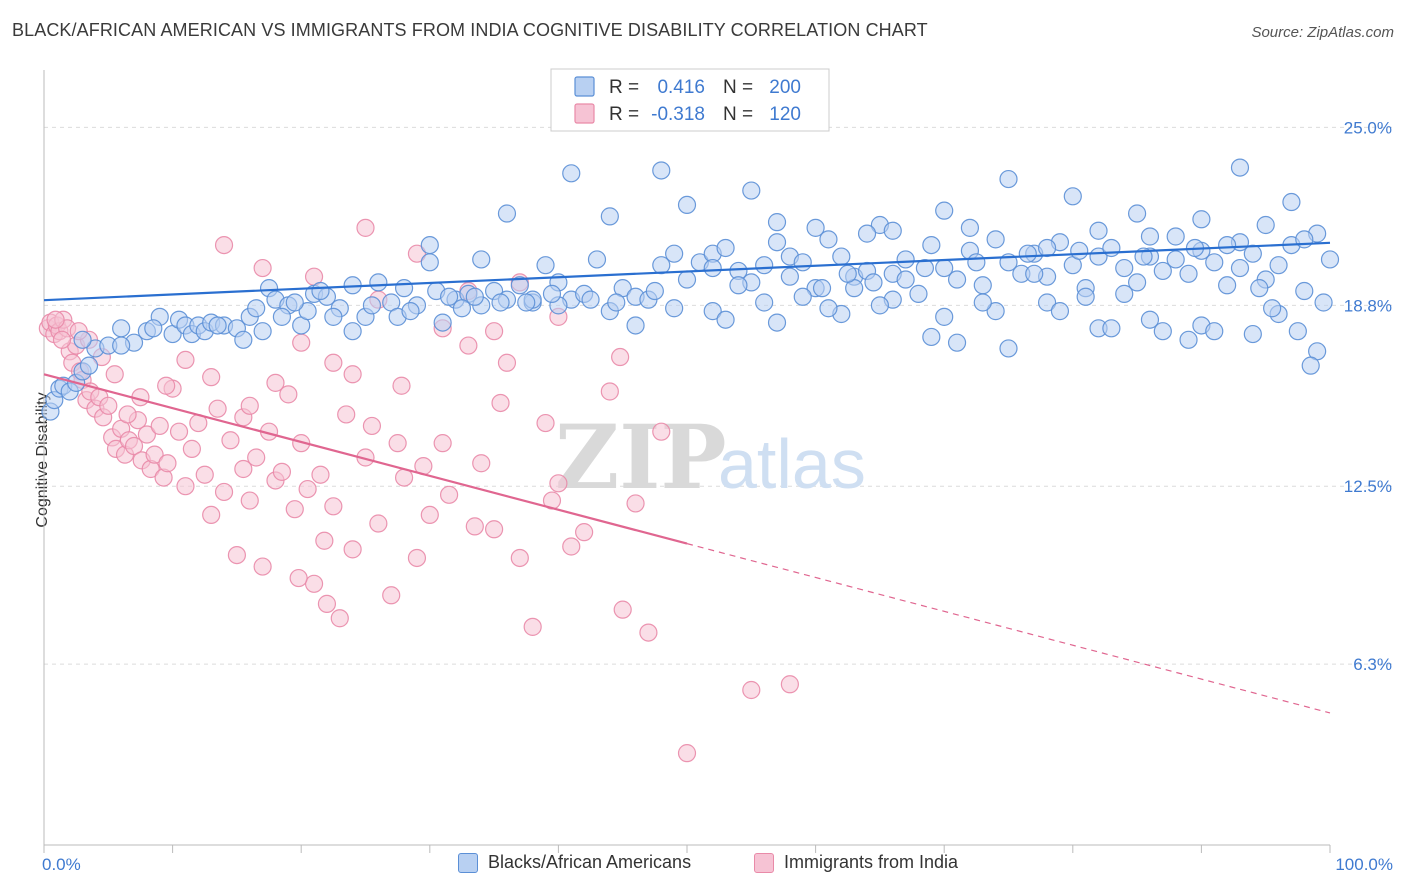 This screenshot has height=892, width=1406. Describe the element at coordinates (624, 114) in the screenshot. I see `legend-r-label-1: R =` at that location.